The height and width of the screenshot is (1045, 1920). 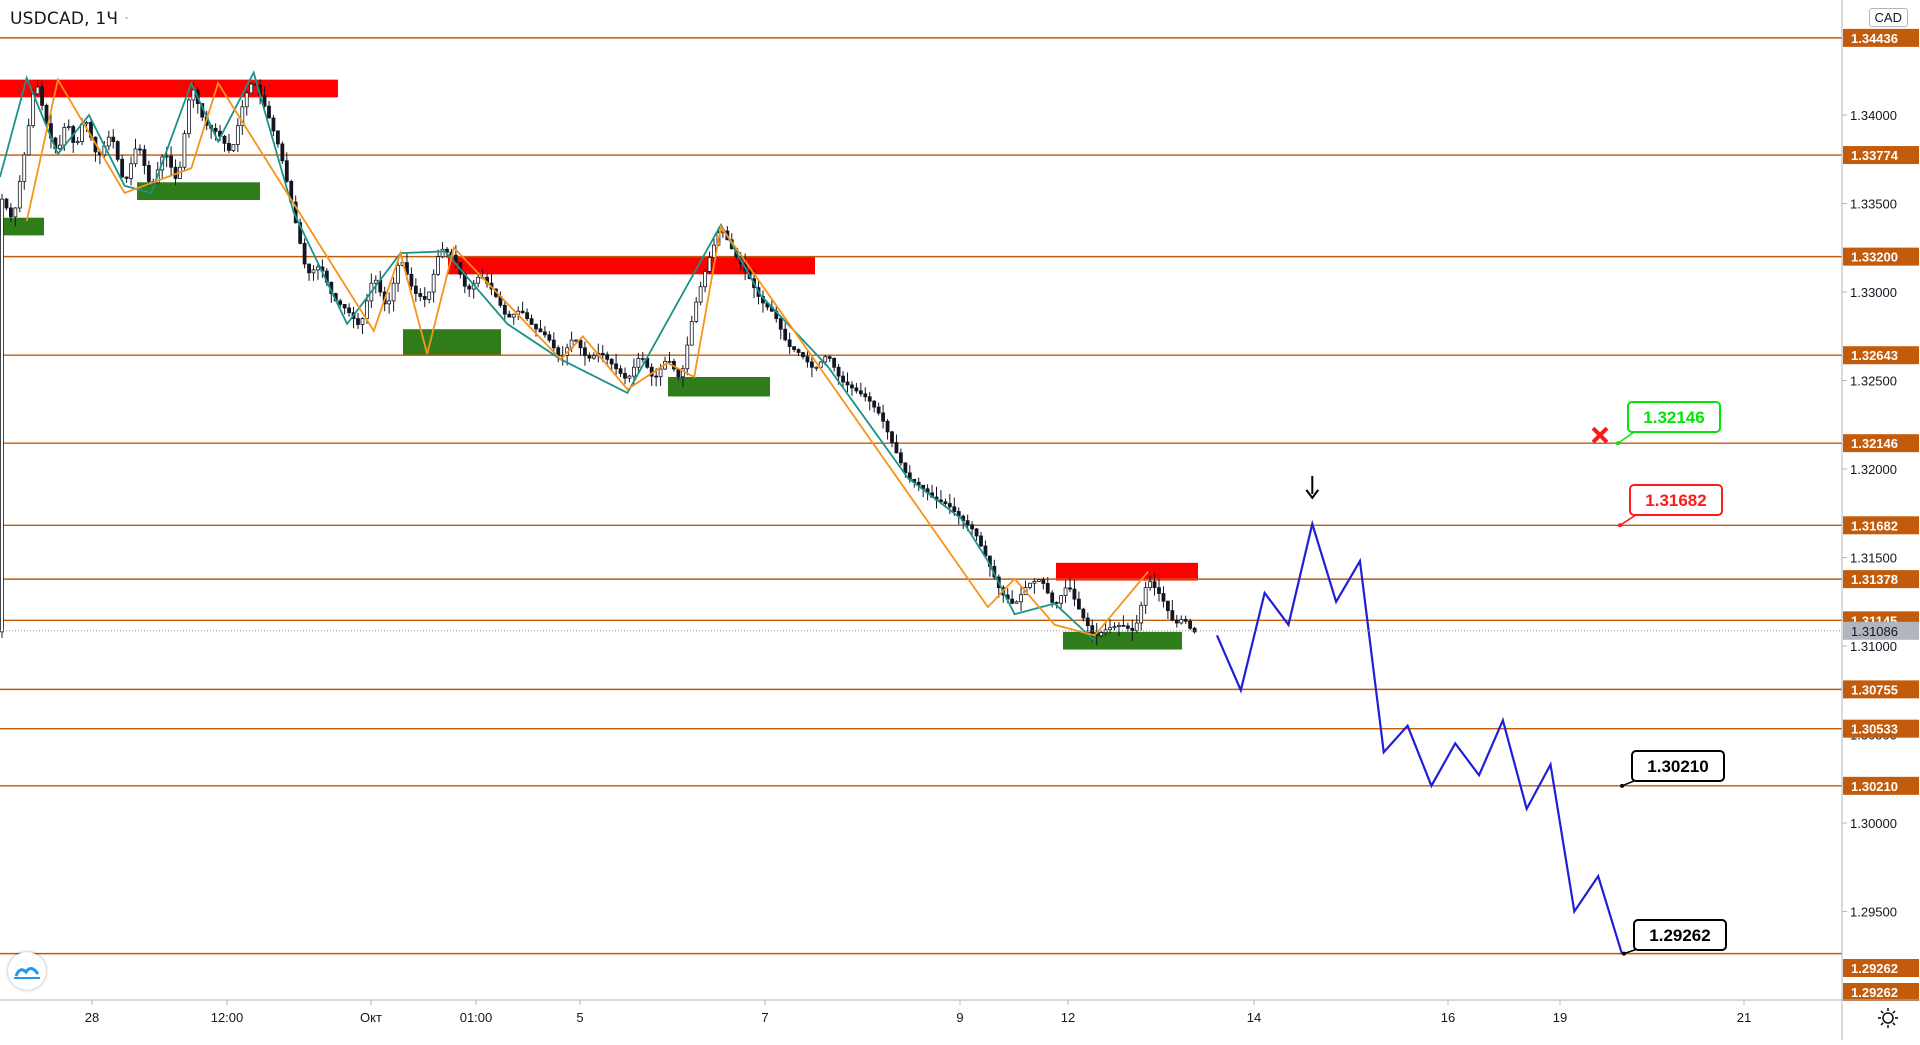 What do you see at coordinates (27, 971) in the screenshot?
I see `tradingview-logo-icon` at bounding box center [27, 971].